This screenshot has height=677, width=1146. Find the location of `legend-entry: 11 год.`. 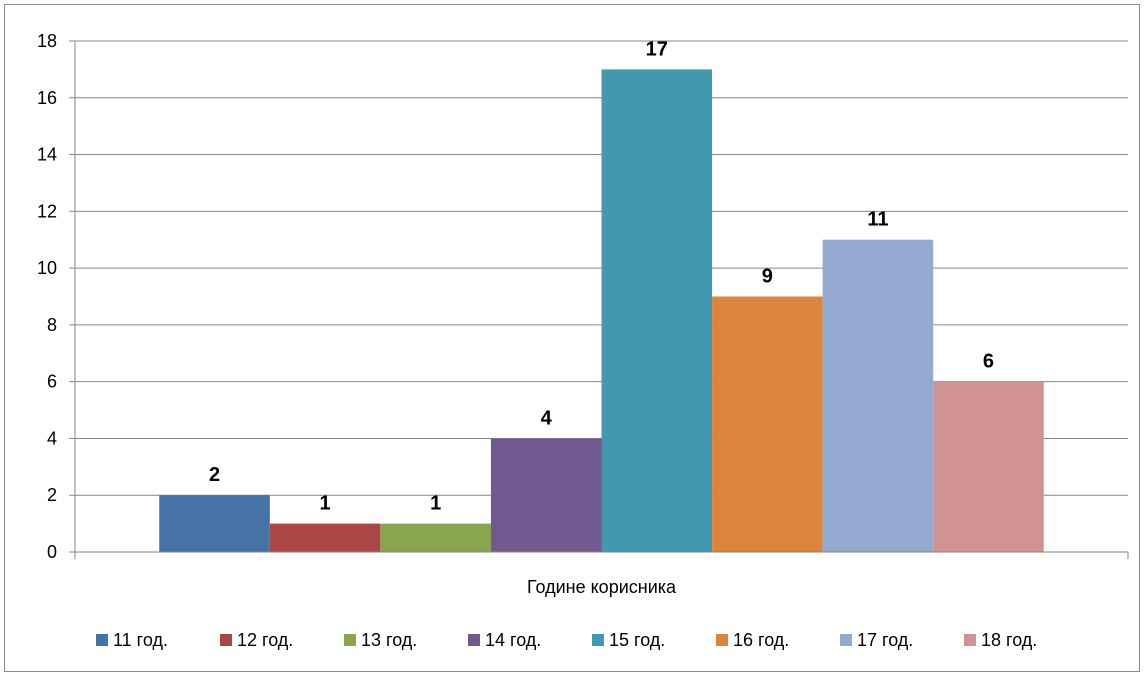

legend-entry: 11 год. is located at coordinates (140, 640).